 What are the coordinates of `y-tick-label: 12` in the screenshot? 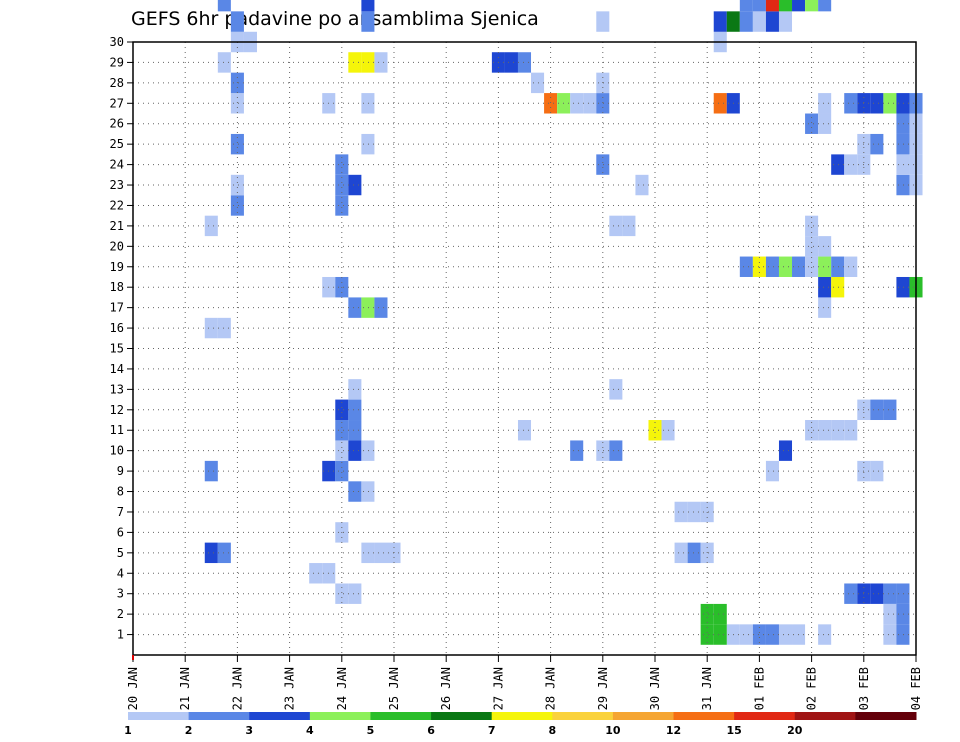 It's located at (117, 410).